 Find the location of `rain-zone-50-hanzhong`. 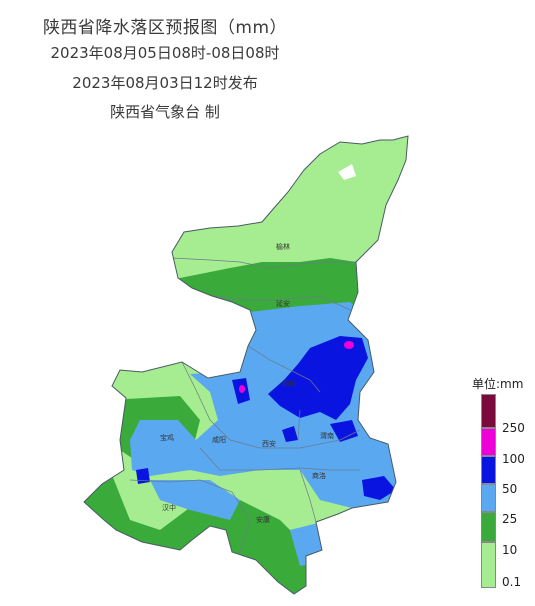

rain-zone-50-hanzhong is located at coordinates (143, 476).